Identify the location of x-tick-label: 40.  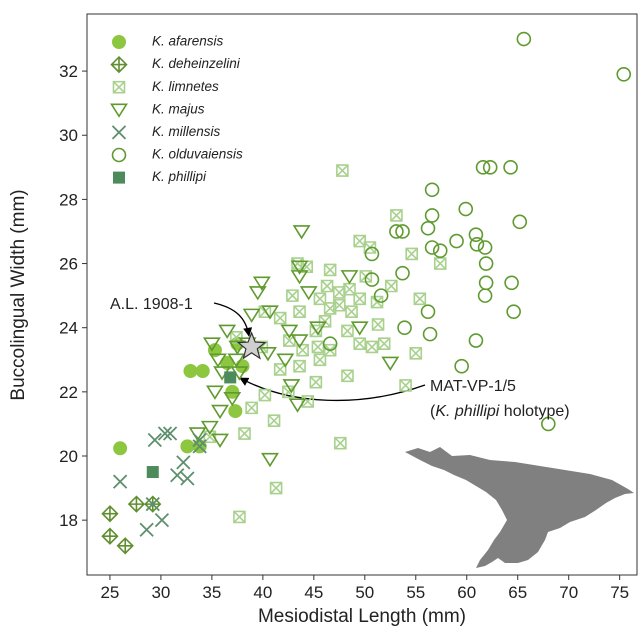
(262, 592).